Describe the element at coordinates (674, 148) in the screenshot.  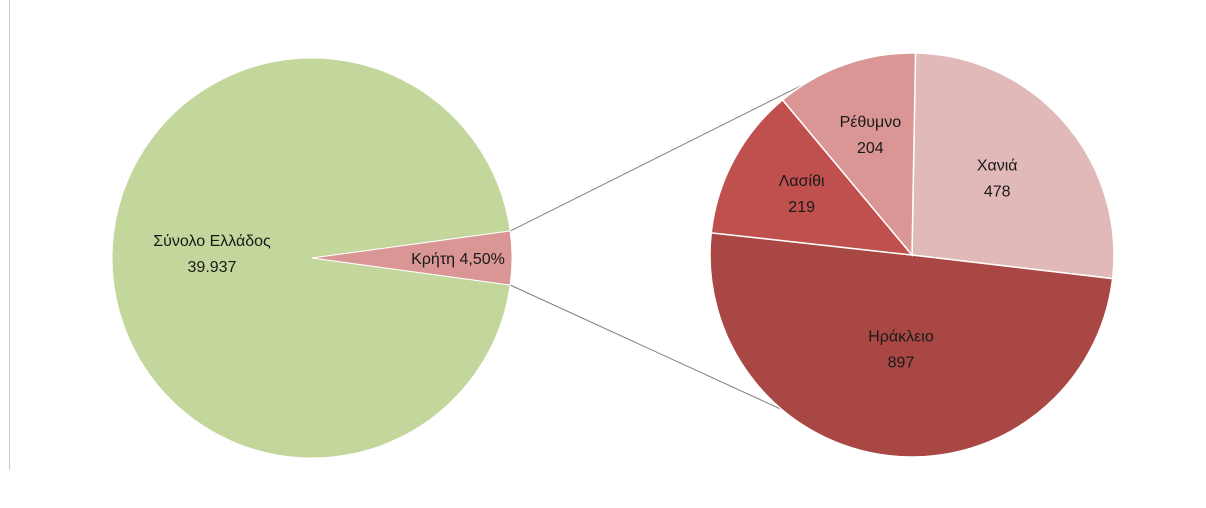
I see `connector-line-top` at that location.